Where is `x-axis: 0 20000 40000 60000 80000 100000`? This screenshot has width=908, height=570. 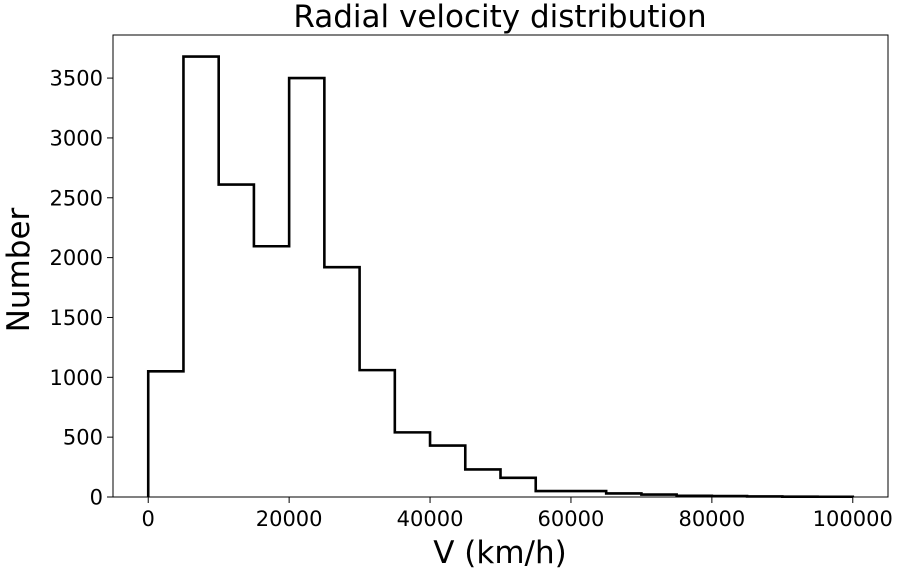 x-axis: 0 20000 40000 60000 80000 100000 is located at coordinates (517, 514).